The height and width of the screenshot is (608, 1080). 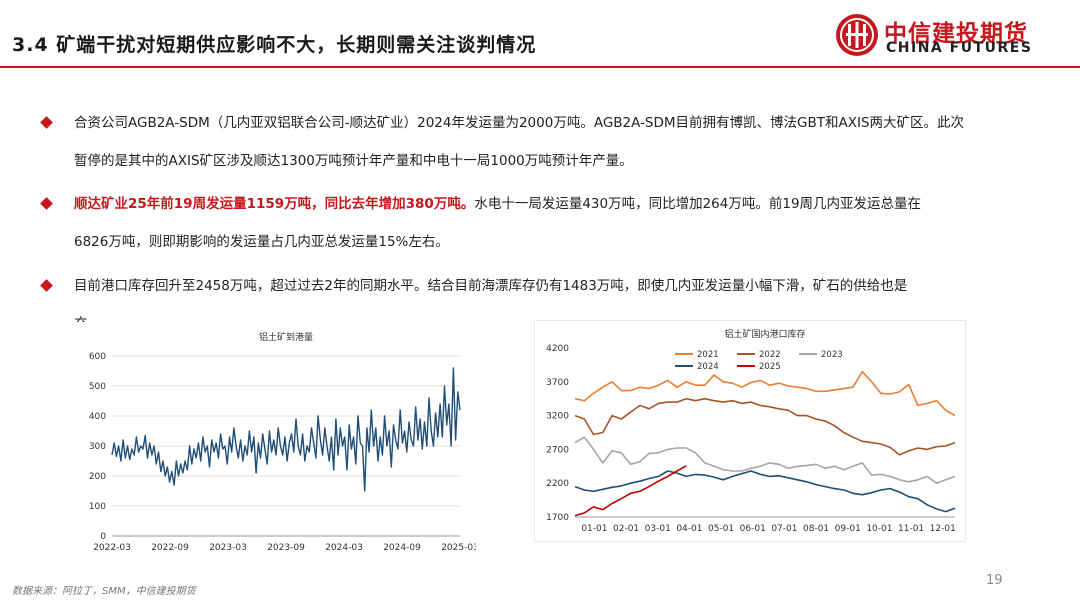 I want to click on chart-title: 铝土矿国内港口库存, so click(x=764, y=334).